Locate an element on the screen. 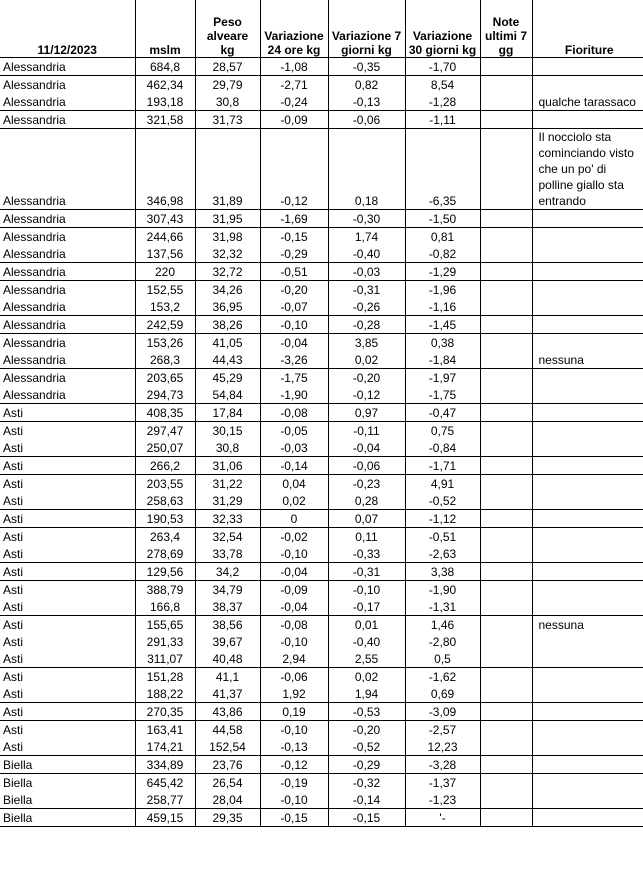 The height and width of the screenshot is (883, 643). change-30d-cell: -6,35 is located at coordinates (442, 169).